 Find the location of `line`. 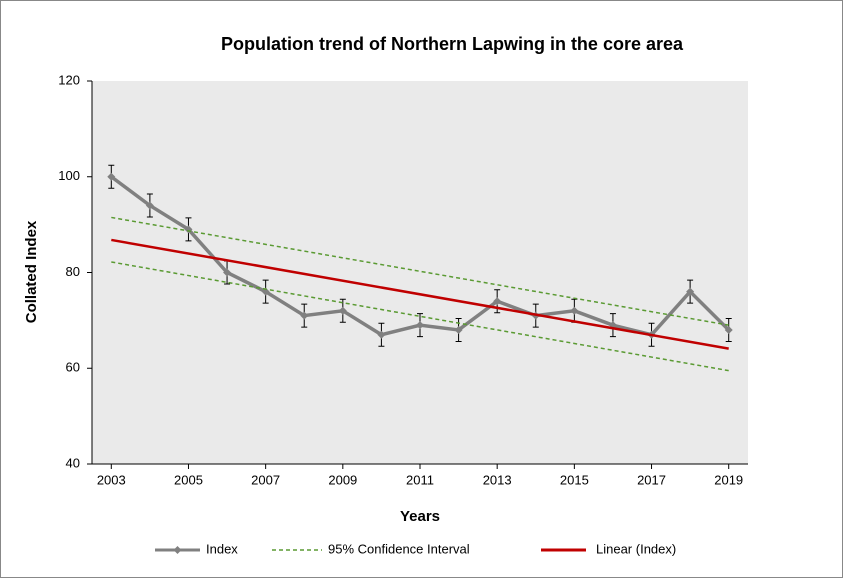

line is located at coordinates (420, 294).